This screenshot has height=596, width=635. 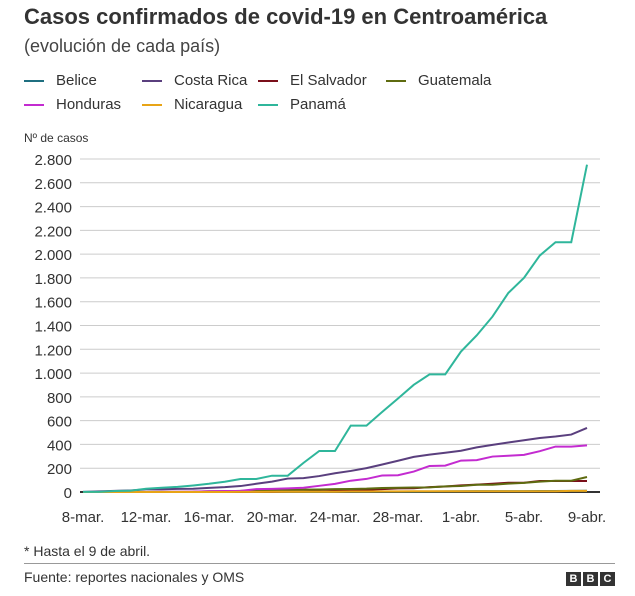 What do you see at coordinates (209, 517) in the screenshot?
I see `x-tick-label: 16-mar.` at bounding box center [209, 517].